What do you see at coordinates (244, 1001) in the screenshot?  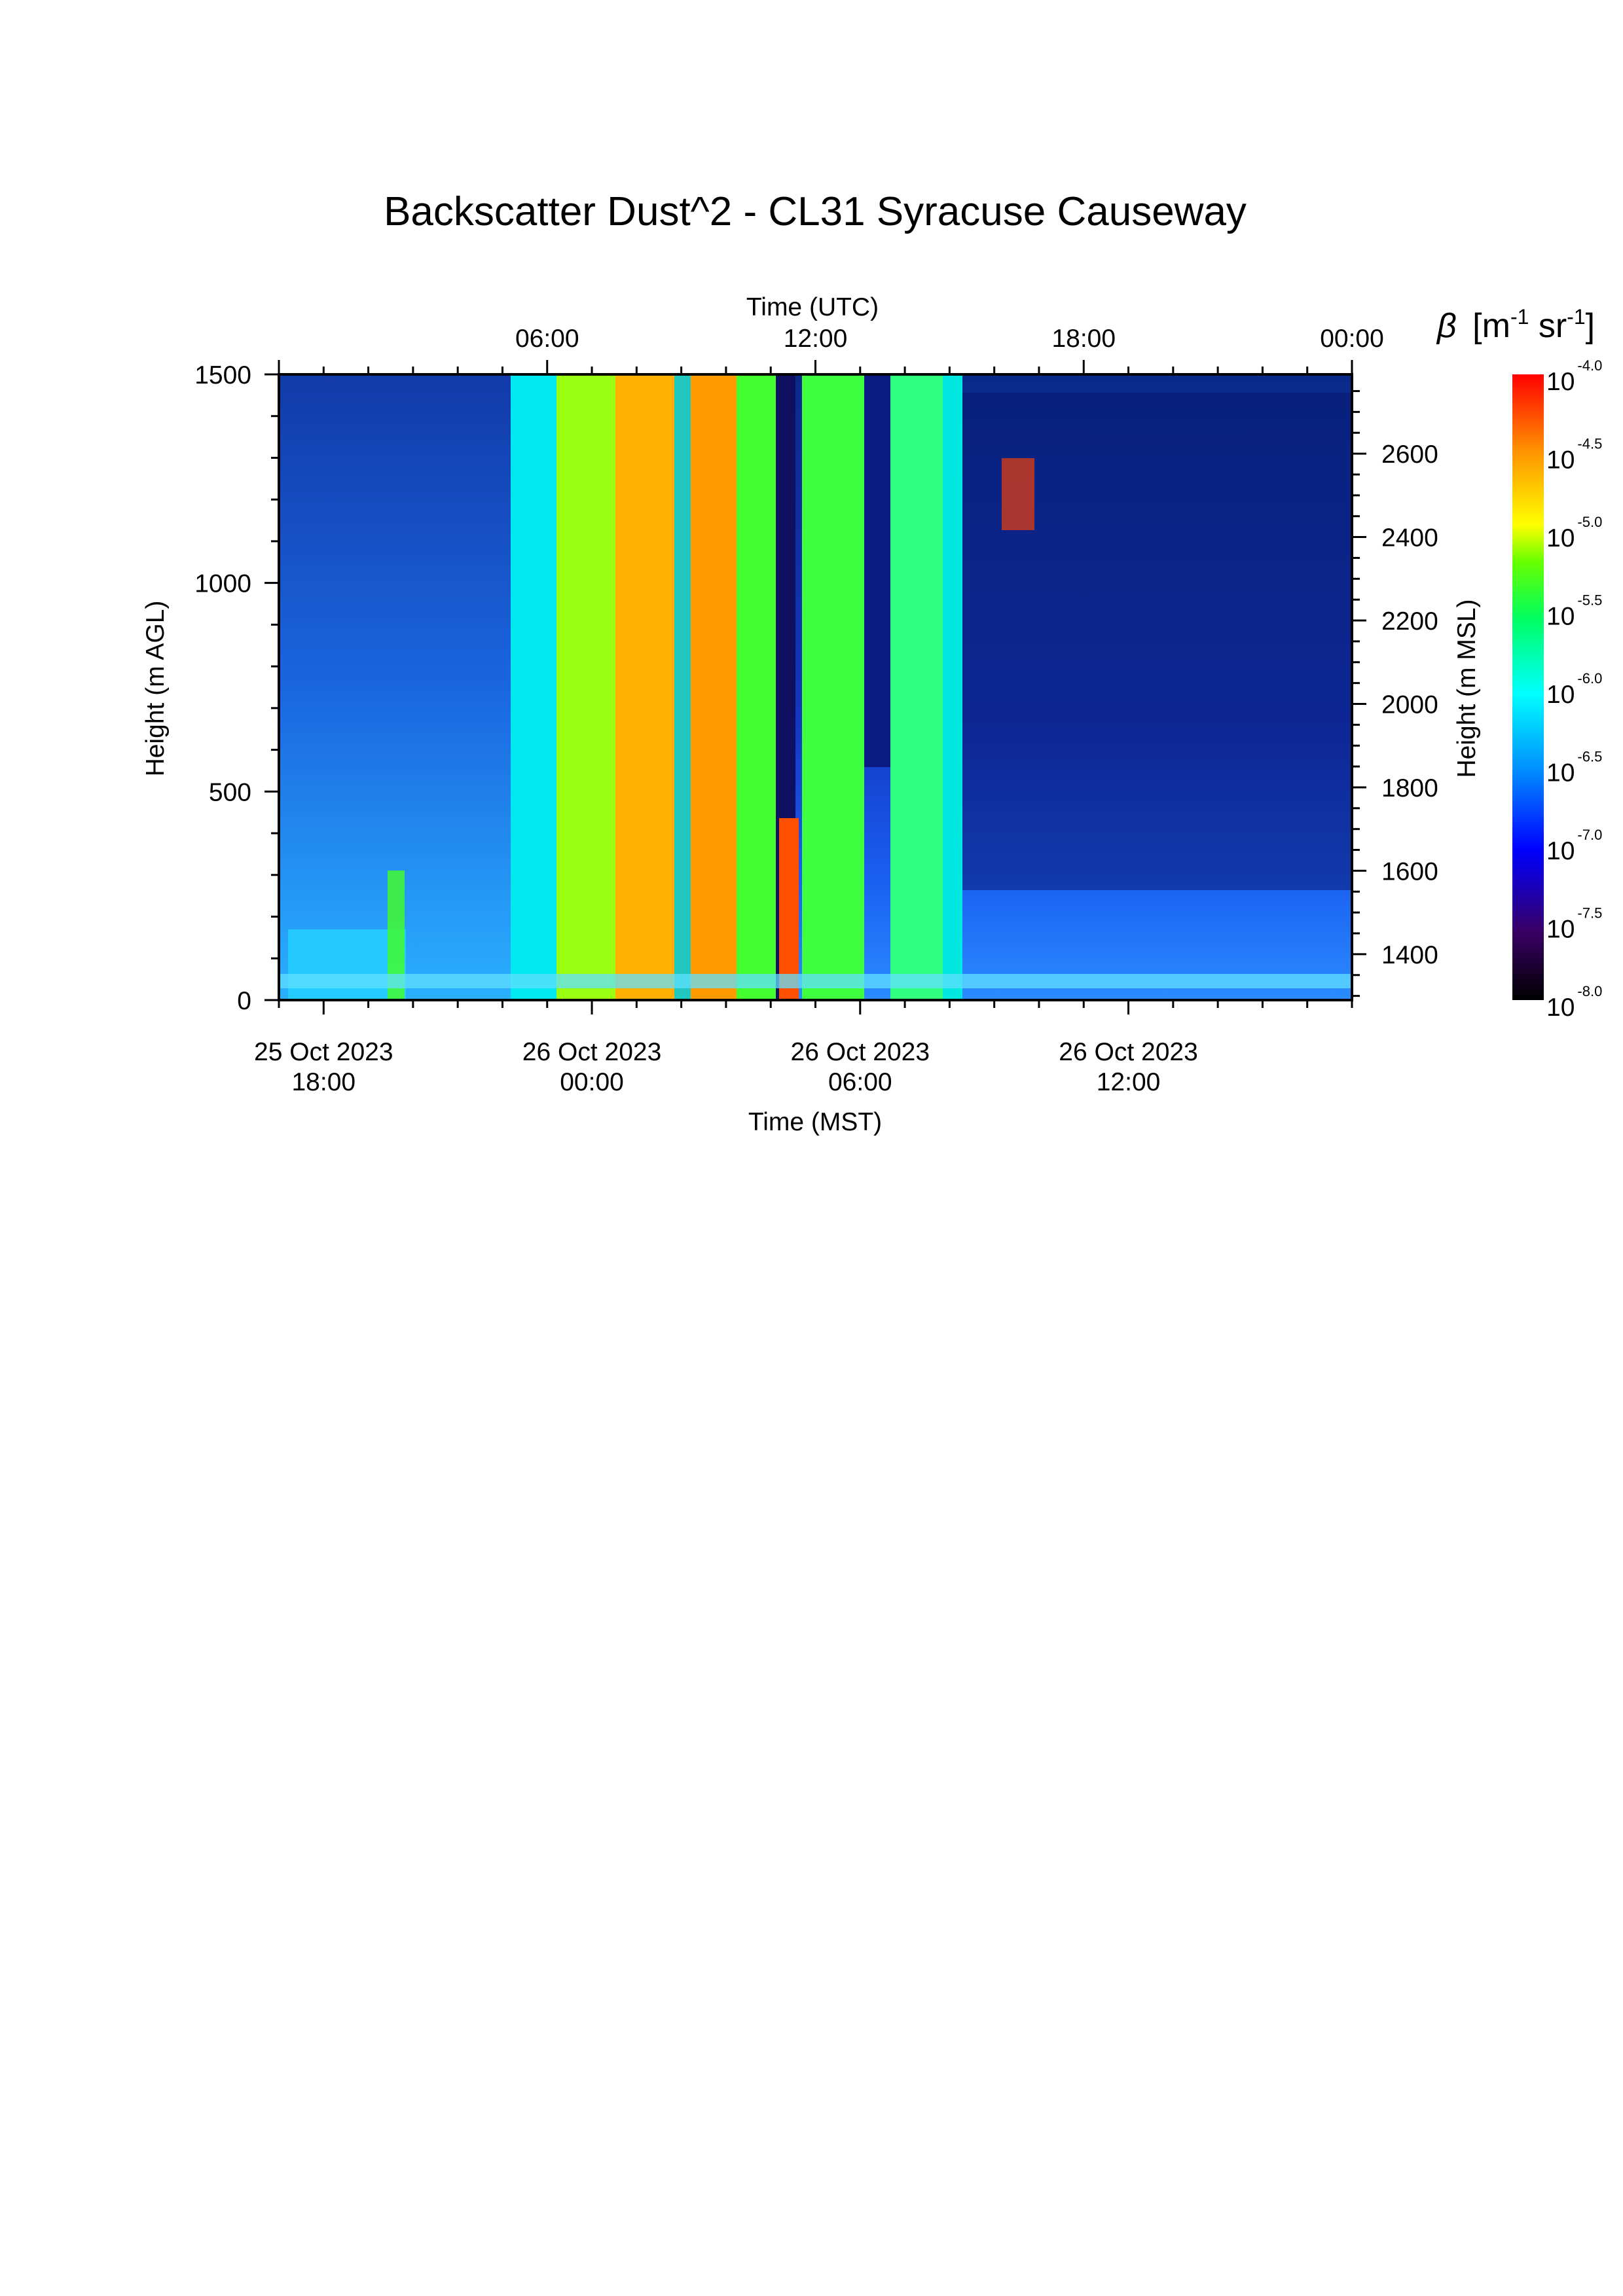 I see `y-left-tick-label: 0` at bounding box center [244, 1001].